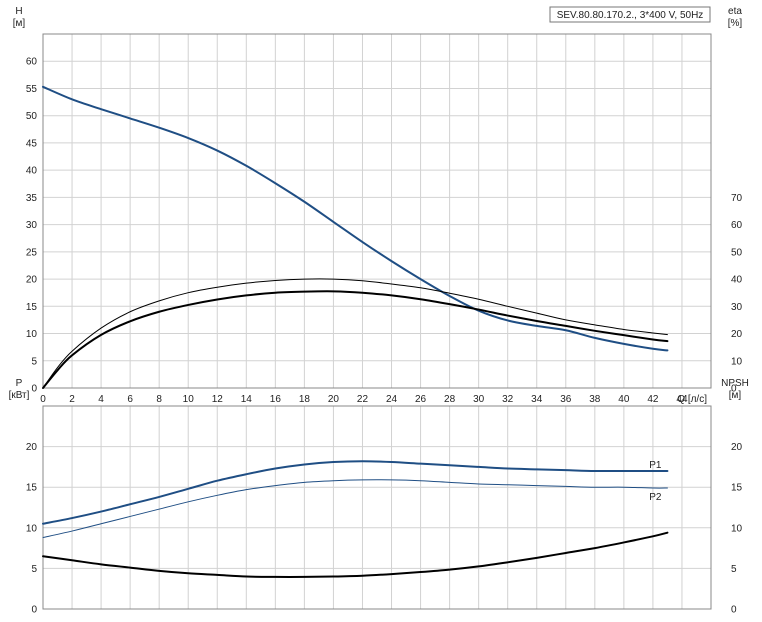  What do you see at coordinates (655, 497) in the screenshot?
I see `series-label-p2: P2` at bounding box center [655, 497].